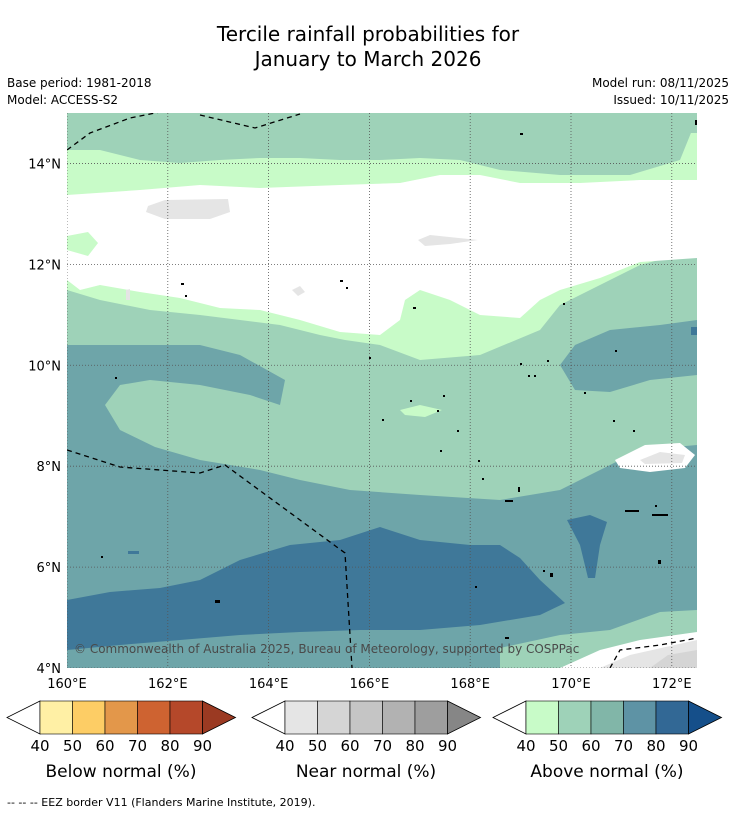 This screenshot has height=816, width=736. I want to click on colorbar-near: 40 50 60 70 80 90, so click(366, 727).